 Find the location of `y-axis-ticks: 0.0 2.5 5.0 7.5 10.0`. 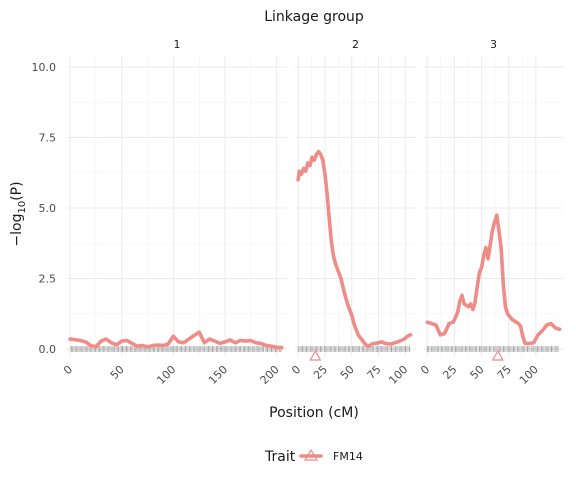

y-axis-ticks: 0.0 2.5 5.0 7.5 10.0 is located at coordinates (44, 208).